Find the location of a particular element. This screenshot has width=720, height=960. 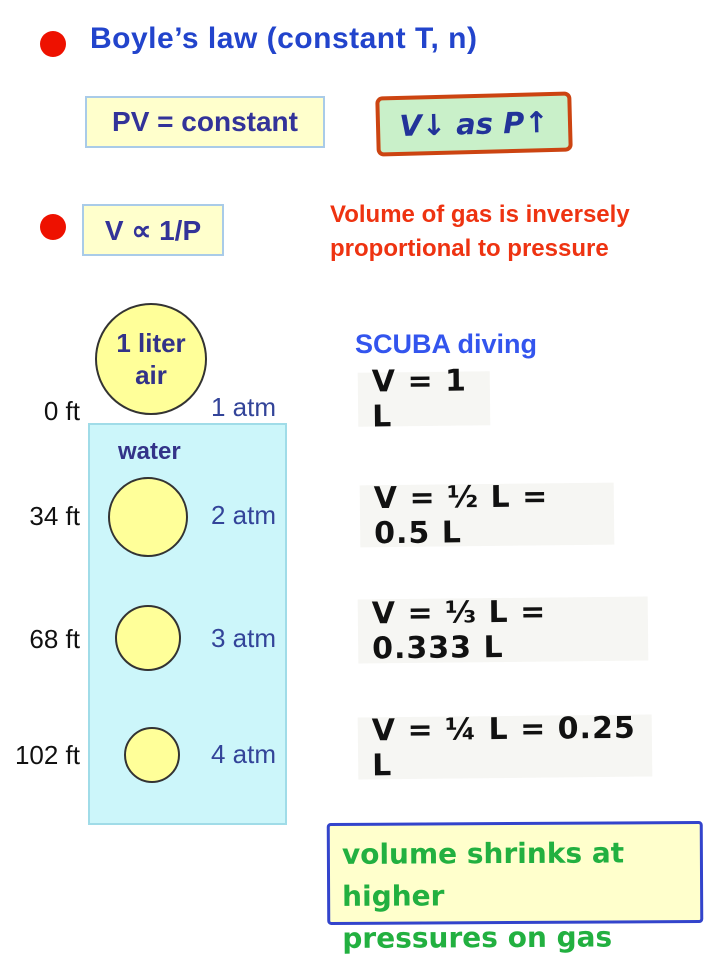

pressure-label: 1 atm is located at coordinates (244, 407).